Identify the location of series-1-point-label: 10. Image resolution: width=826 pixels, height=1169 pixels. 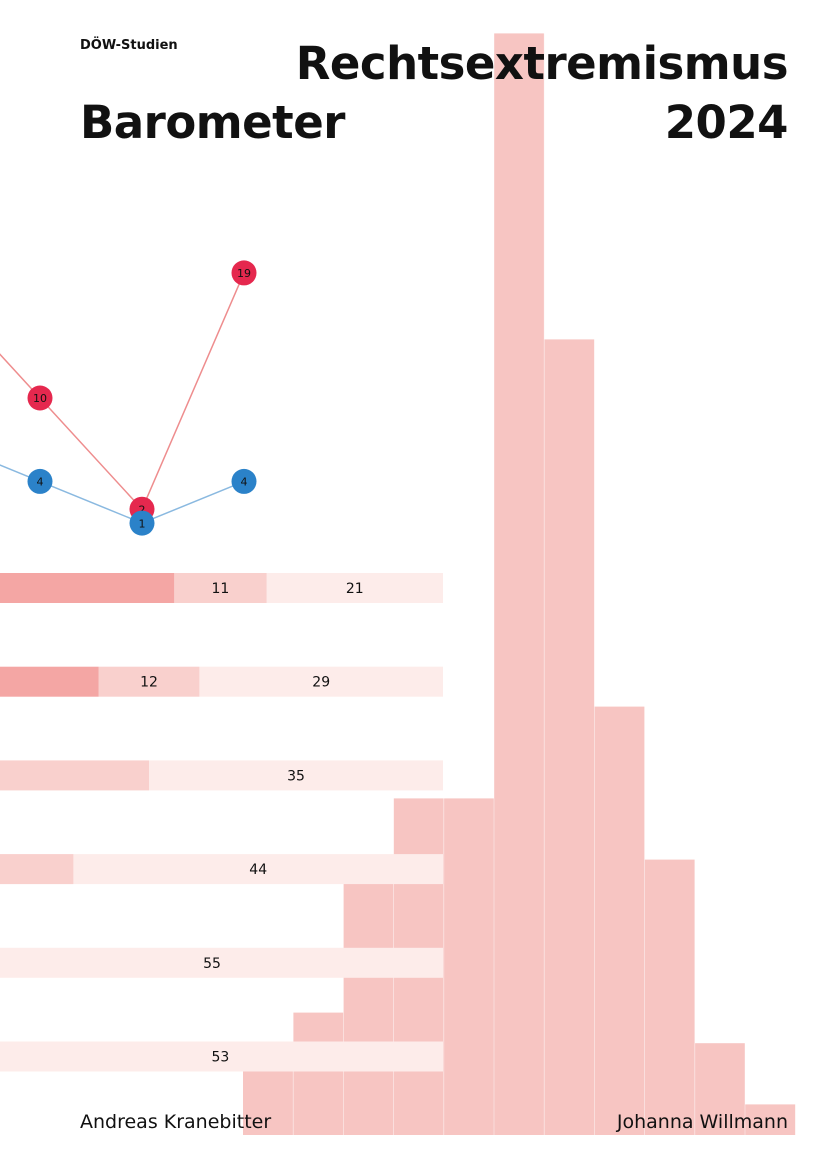
(40, 398).